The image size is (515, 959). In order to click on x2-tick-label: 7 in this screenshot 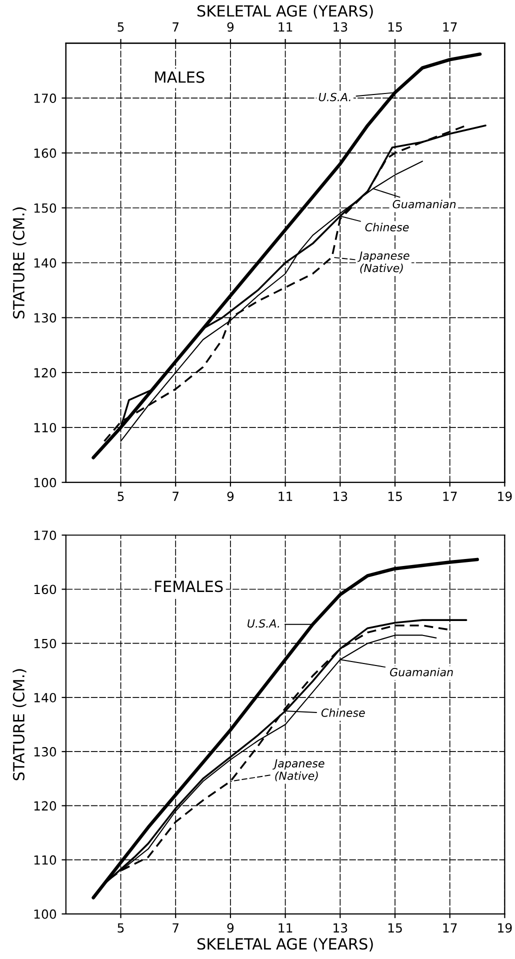, I will do `click(175, 27)`.